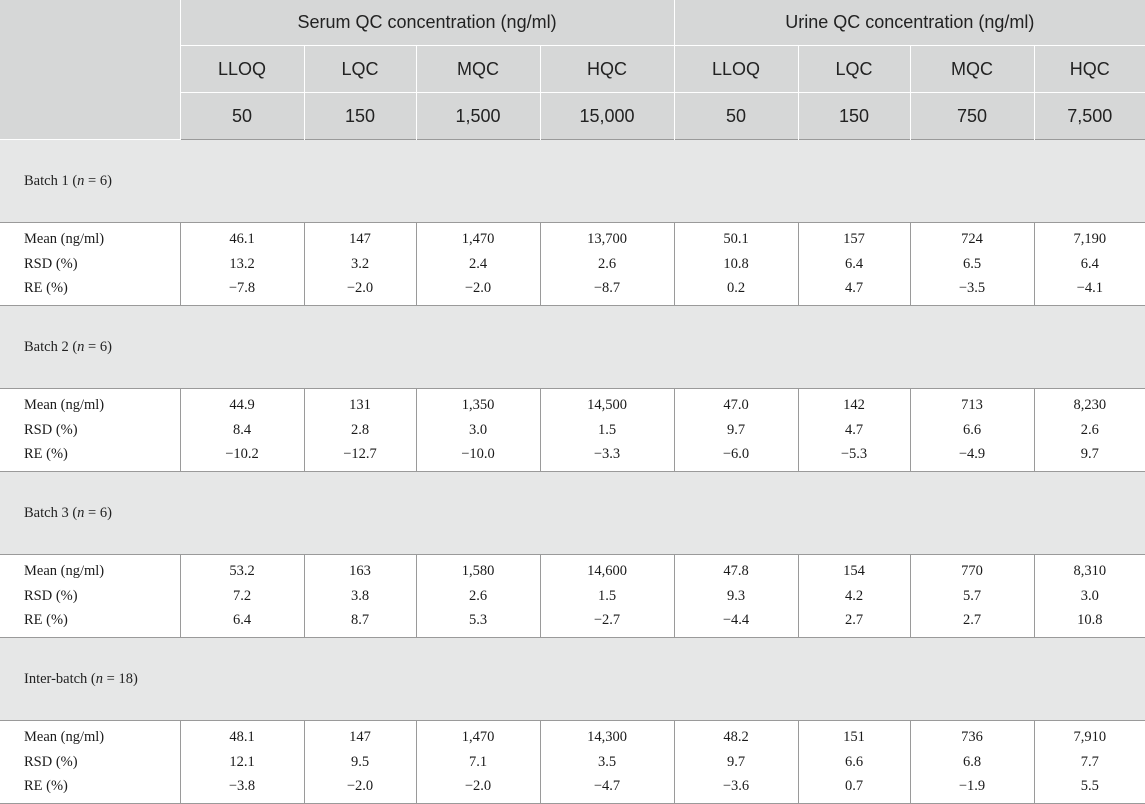 The width and height of the screenshot is (1145, 804). I want to click on batch-label: Batch 2 (n = 6), so click(572, 347).